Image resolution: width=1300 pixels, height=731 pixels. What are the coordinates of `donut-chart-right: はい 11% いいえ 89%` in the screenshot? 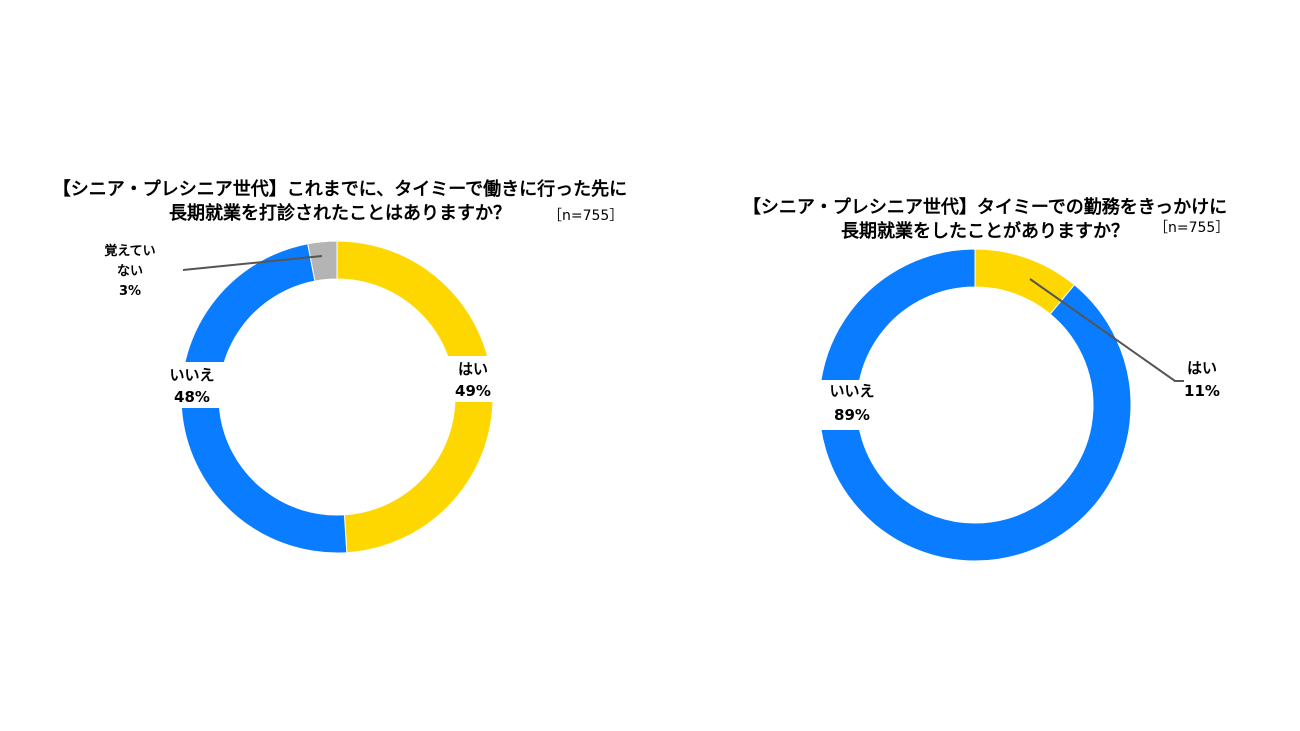 It's located at (1019, 405).